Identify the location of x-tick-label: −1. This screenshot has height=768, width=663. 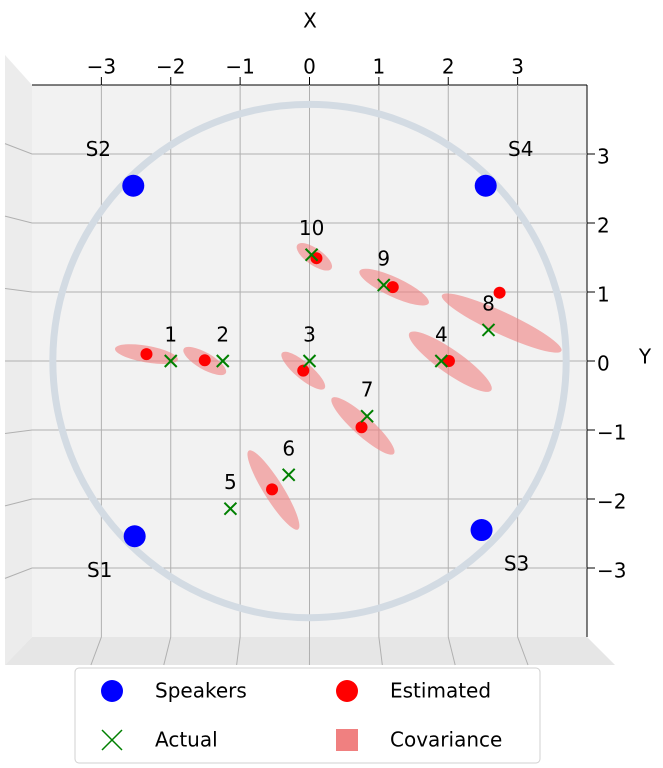
(239, 67).